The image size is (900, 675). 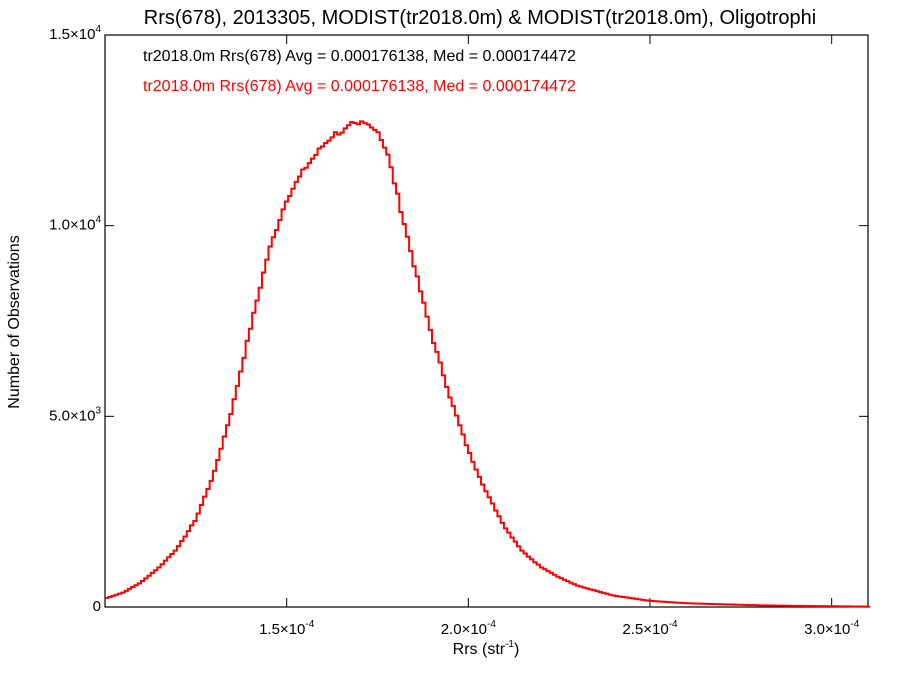 I want to click on y-axis-label: Number of Observations, so click(x=14, y=321).